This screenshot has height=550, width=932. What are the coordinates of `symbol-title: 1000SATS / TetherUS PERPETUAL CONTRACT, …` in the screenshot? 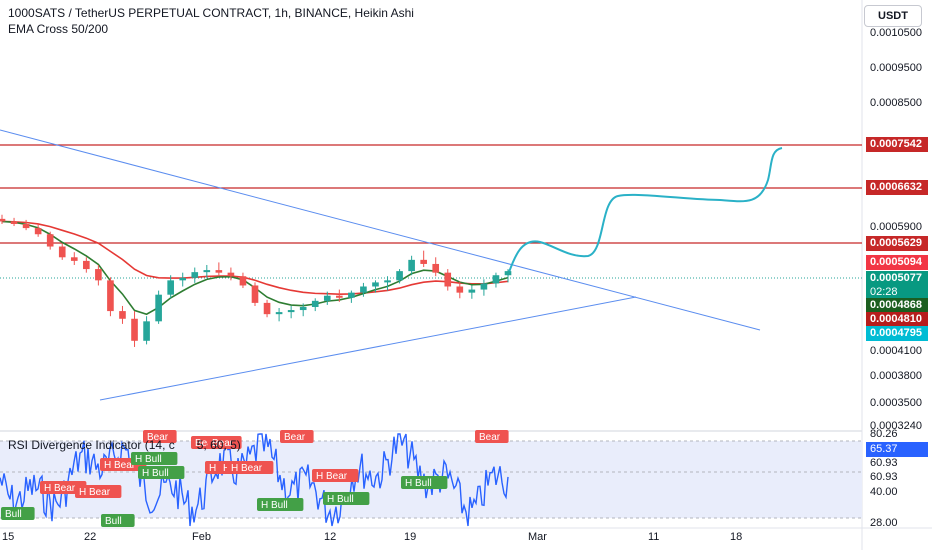 It's located at (211, 13).